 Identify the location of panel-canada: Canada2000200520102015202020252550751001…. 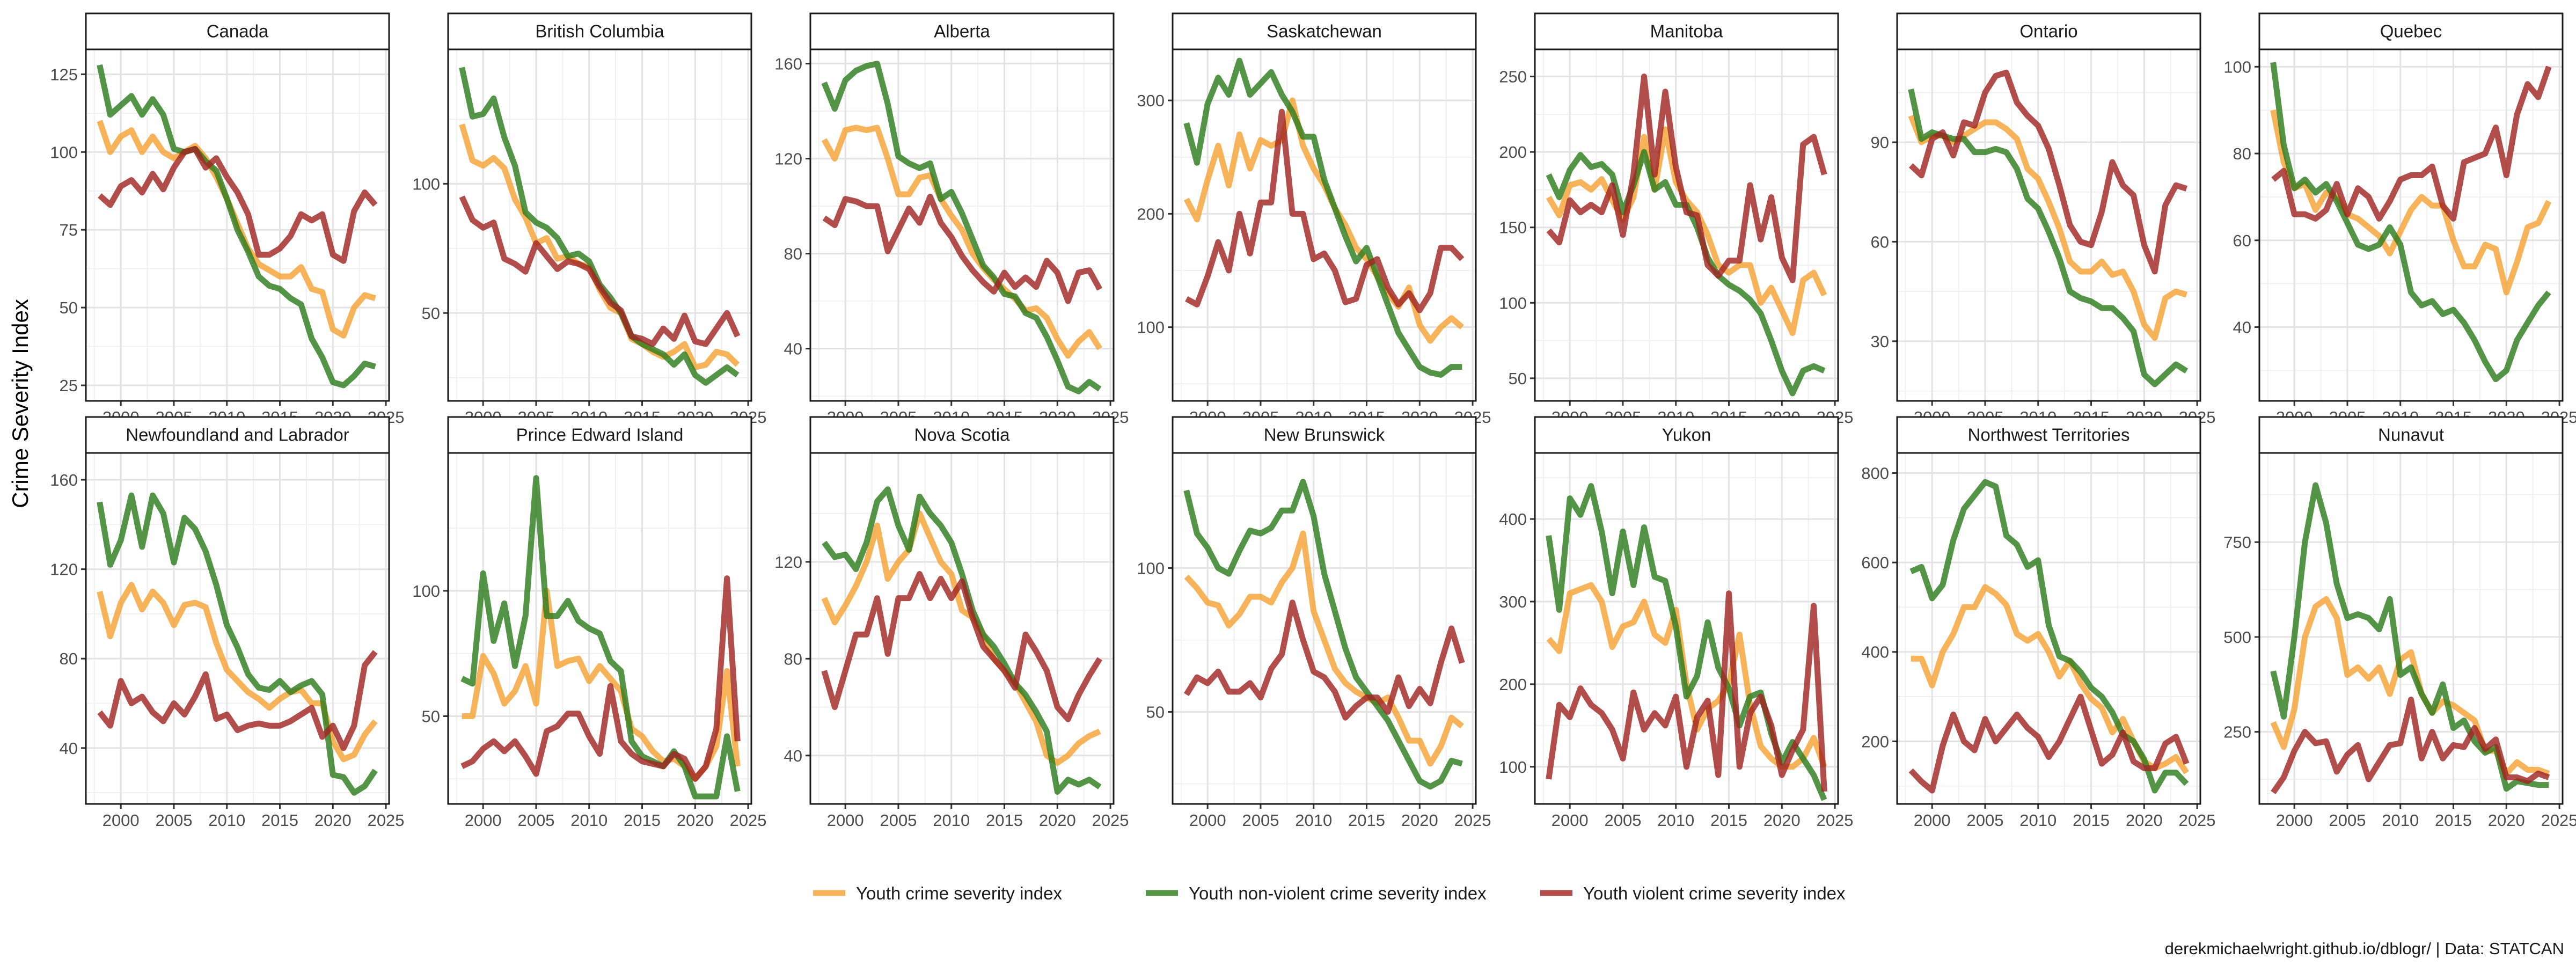
(227, 219).